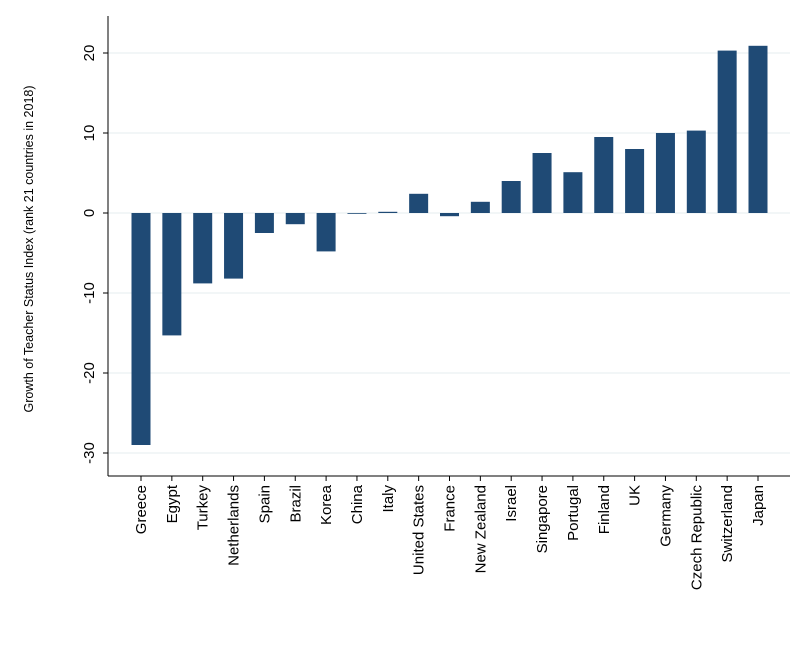  Describe the element at coordinates (172, 503) in the screenshot. I see `x-tick-label: Egypt` at that location.